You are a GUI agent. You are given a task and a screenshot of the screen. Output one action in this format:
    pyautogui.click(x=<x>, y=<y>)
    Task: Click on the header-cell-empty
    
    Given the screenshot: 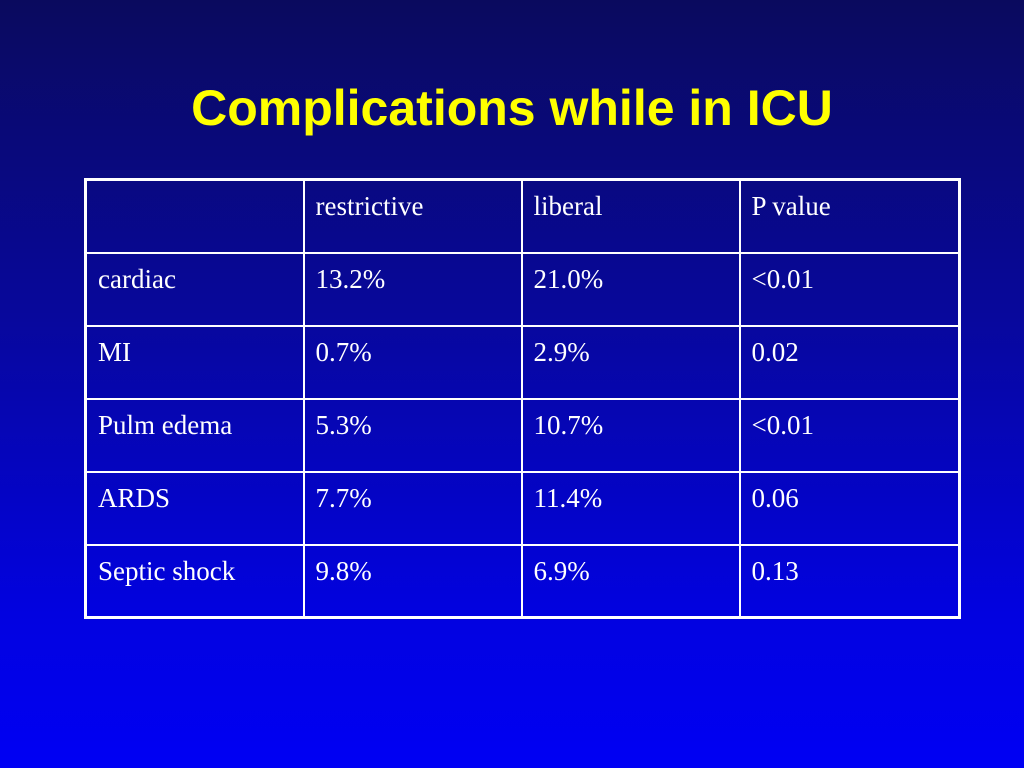 What is the action you would take?
    pyautogui.click(x=194, y=216)
    